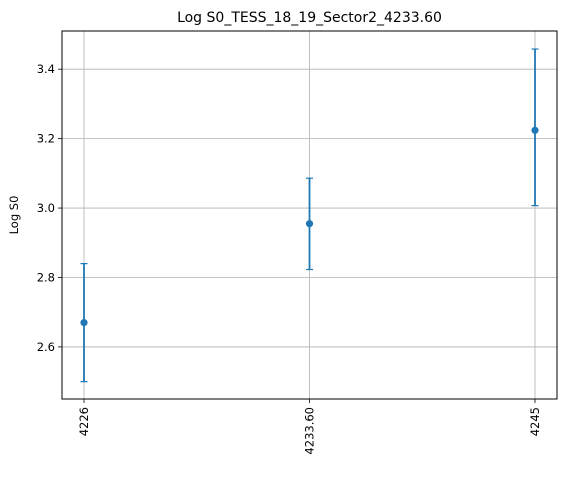 Image resolution: width=567 pixels, height=477 pixels. Describe the element at coordinates (14, 215) in the screenshot. I see `y-axis-label: Log S0` at that location.